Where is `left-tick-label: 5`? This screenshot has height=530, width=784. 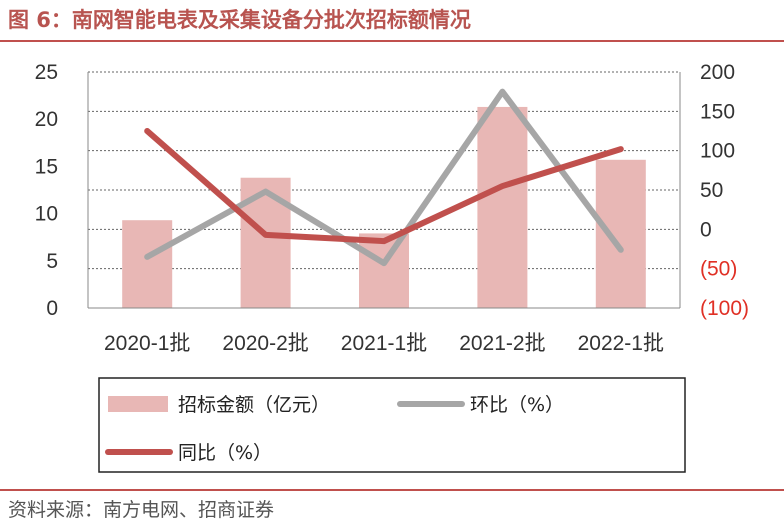
left-tick-label: 5 is located at coordinates (52, 261).